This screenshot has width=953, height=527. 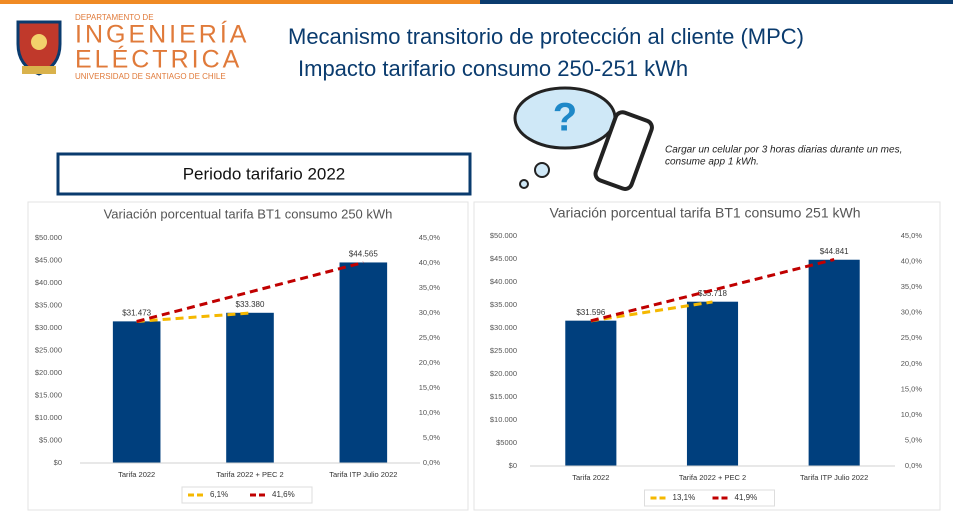 What do you see at coordinates (136, 312) in the screenshot?
I see `value-label: $31.473` at bounding box center [136, 312].